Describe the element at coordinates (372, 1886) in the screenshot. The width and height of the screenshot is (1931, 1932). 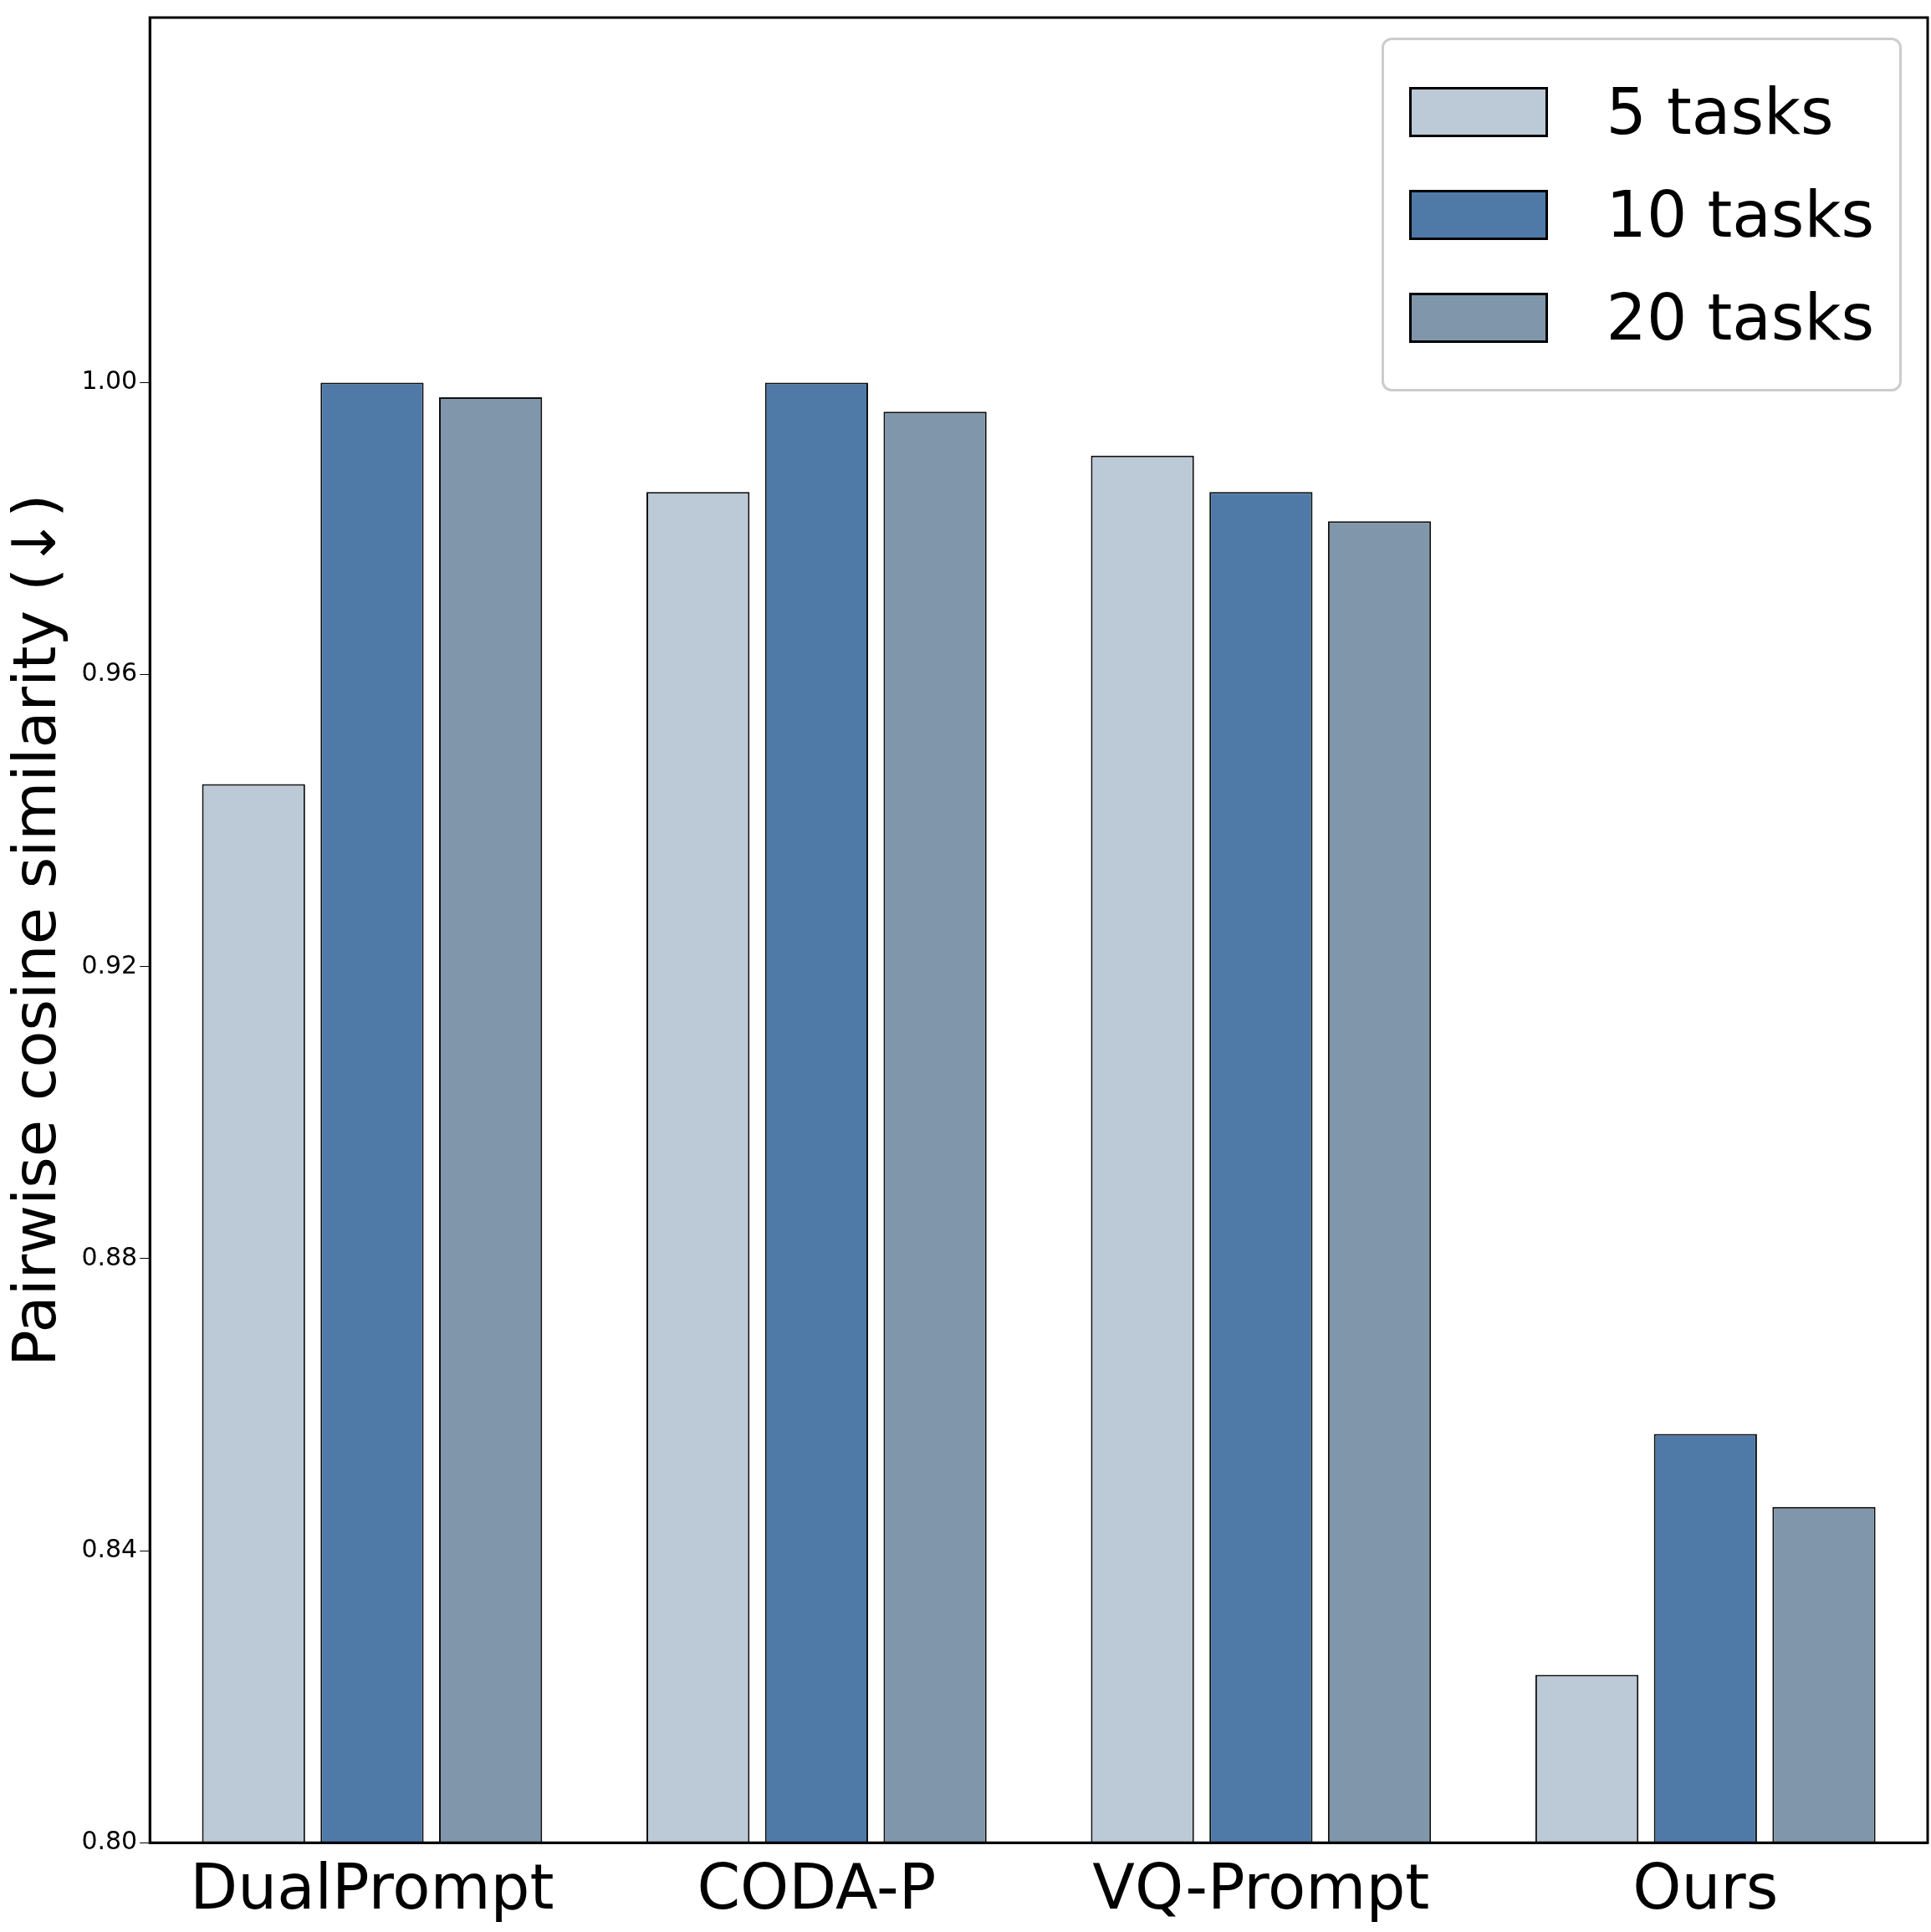
I see `x-tick-label: DualPrompt` at that location.